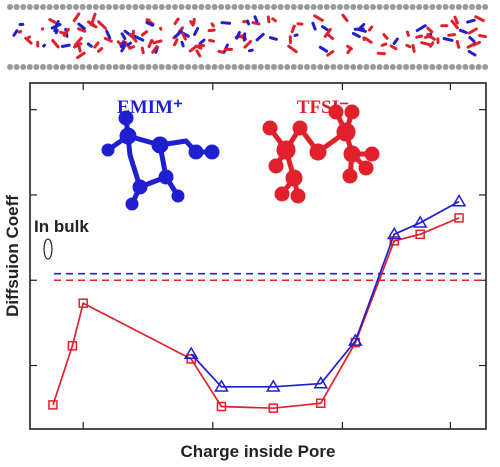 The height and width of the screenshot is (467, 500). Describe the element at coordinates (321, 154) in the screenshot. I see `tfsi-molecule-icon` at that location.